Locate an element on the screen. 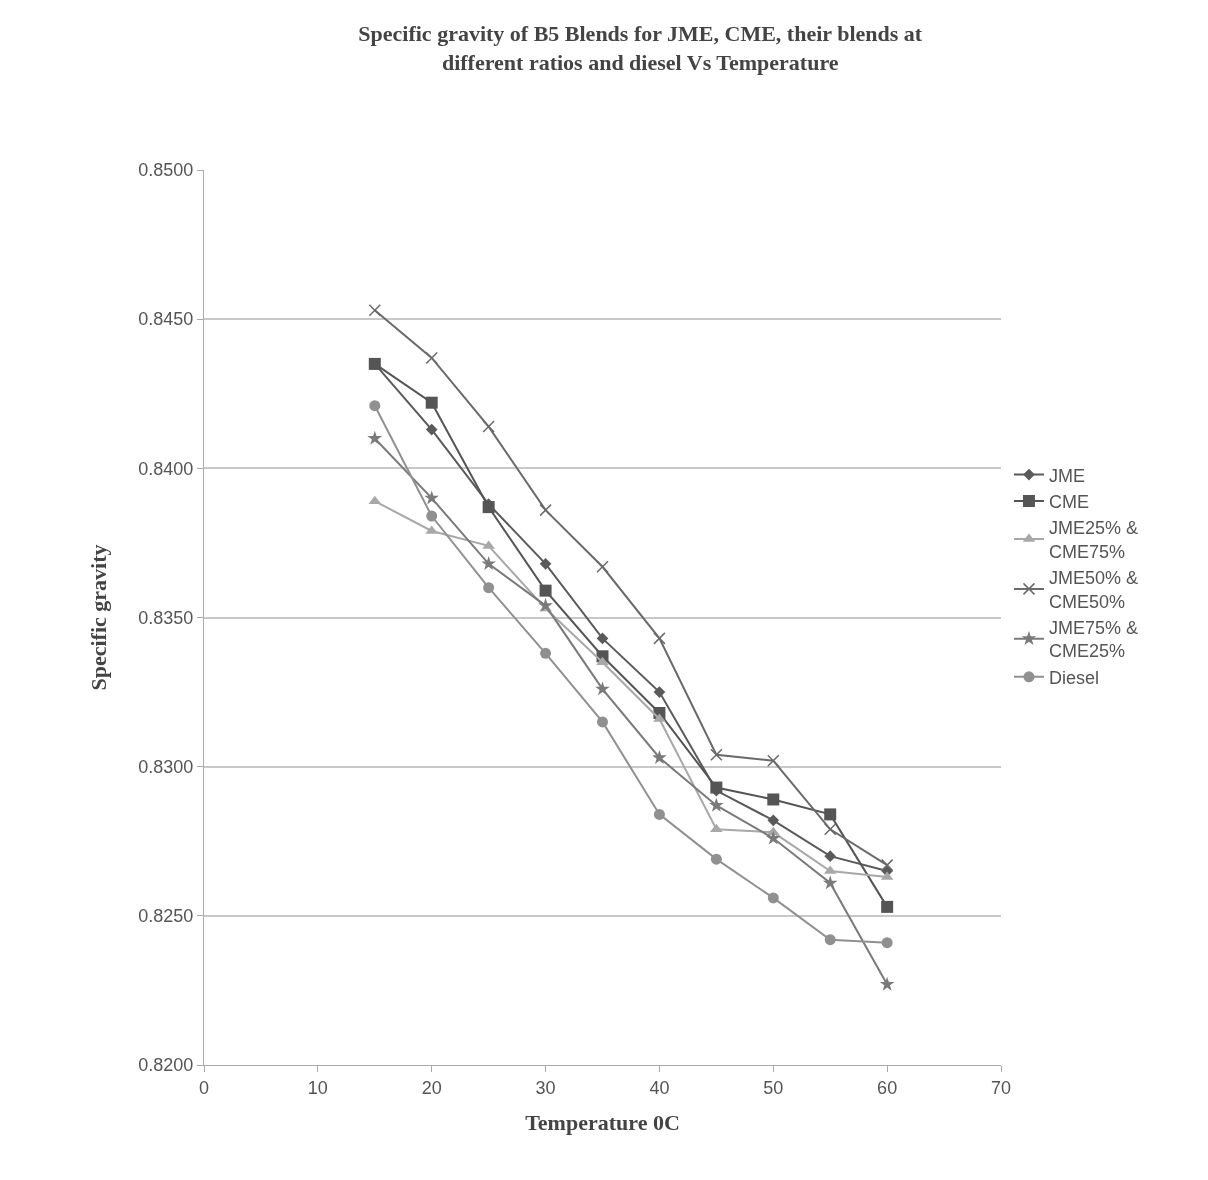 The image size is (1208, 1180). y-tick-label: 0.8350 is located at coordinates (166, 617).